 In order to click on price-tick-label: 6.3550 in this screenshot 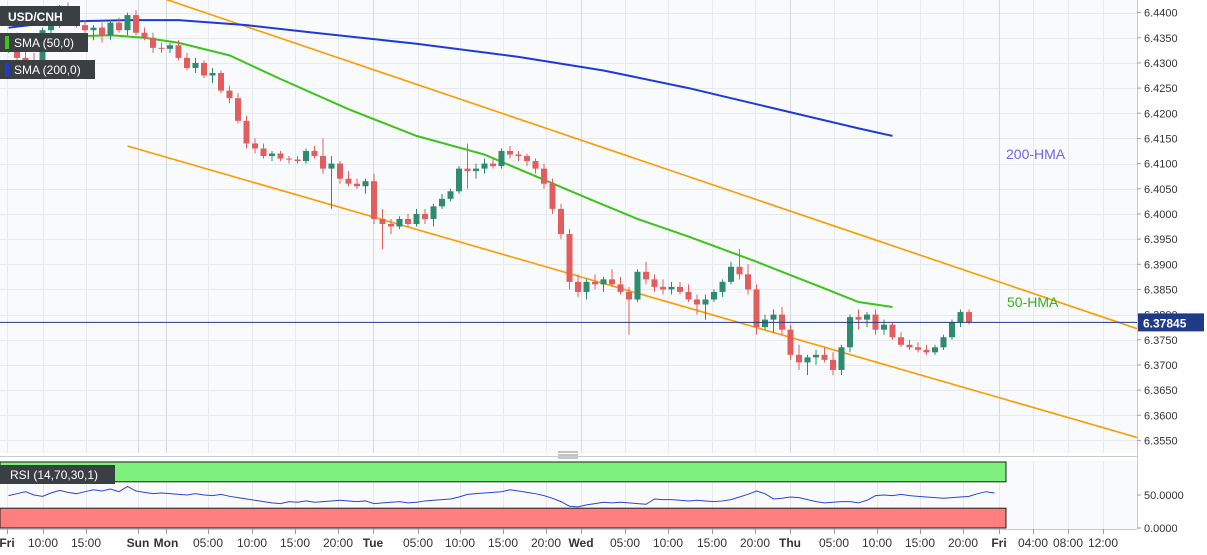, I will do `click(1161, 441)`.